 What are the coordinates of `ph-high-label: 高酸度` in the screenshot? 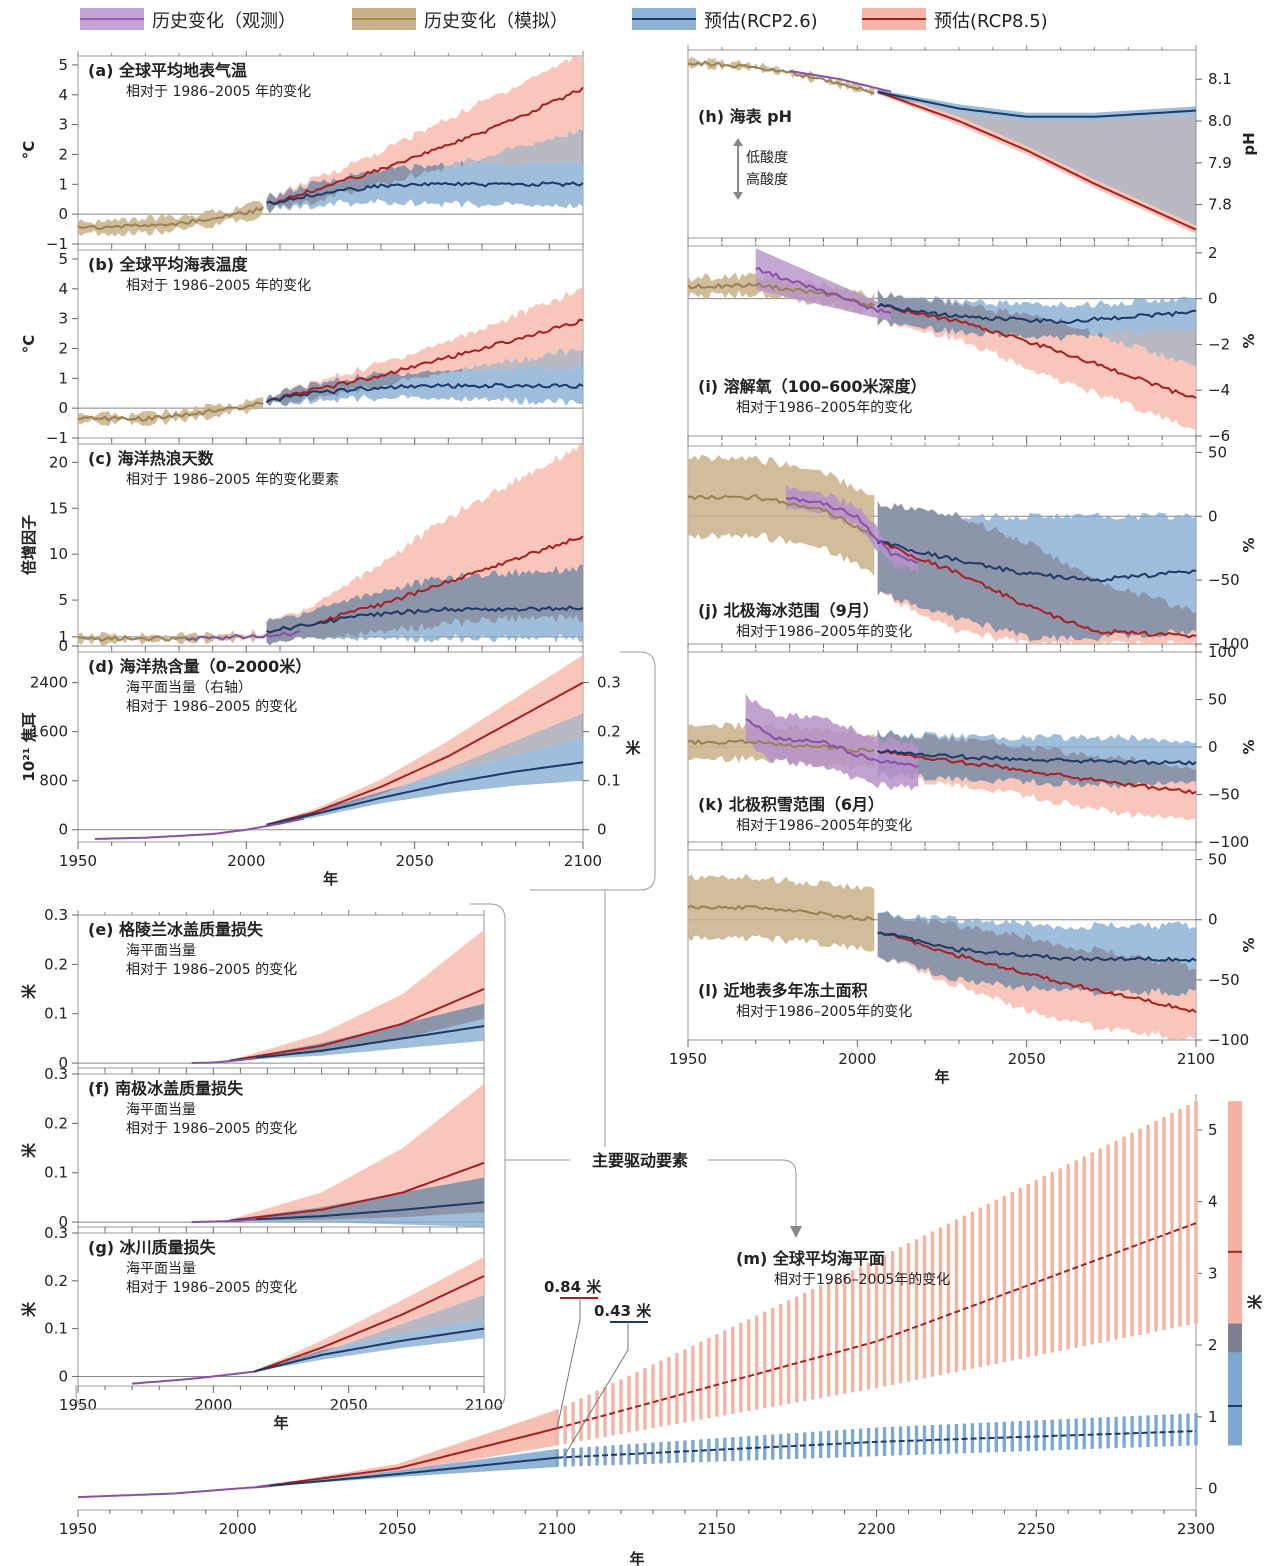 It's located at (767, 179).